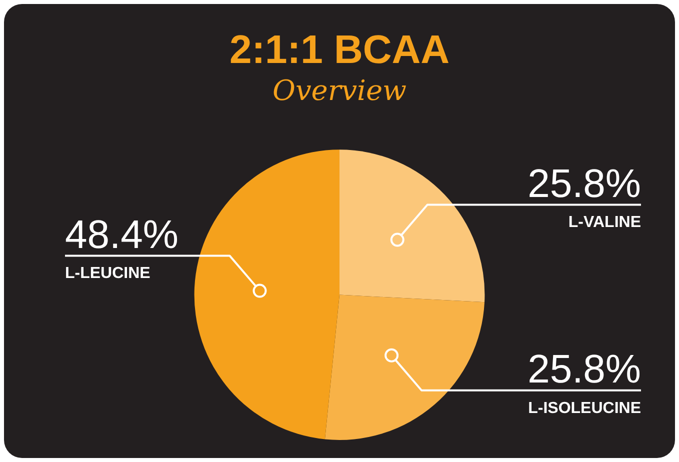  I want to click on slice-label: L-LEUCINE, so click(108, 273).